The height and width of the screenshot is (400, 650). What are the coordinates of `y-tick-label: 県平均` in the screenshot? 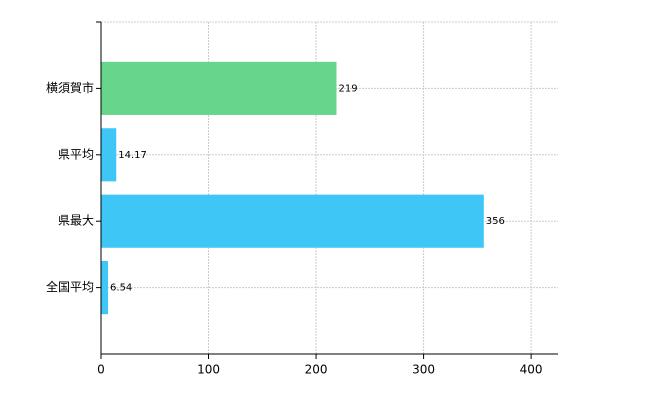 It's located at (76, 154).